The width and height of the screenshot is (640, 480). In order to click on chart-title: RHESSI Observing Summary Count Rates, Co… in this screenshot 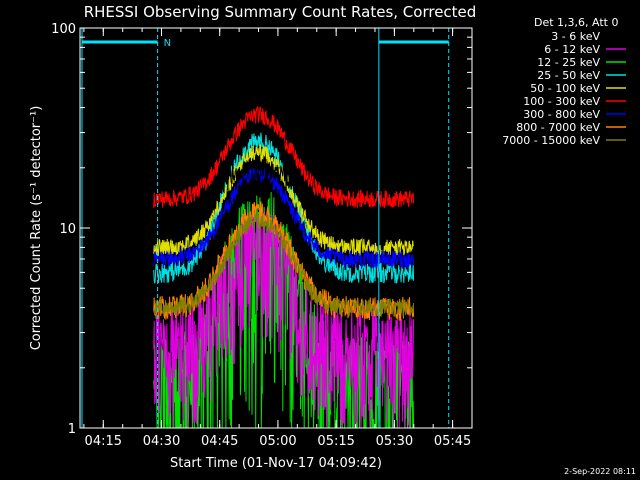, I will do `click(280, 12)`.